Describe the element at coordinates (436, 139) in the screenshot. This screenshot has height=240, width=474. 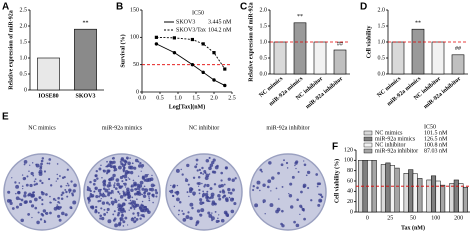
I see `legend-ic50: 126.5 nM` at that location.